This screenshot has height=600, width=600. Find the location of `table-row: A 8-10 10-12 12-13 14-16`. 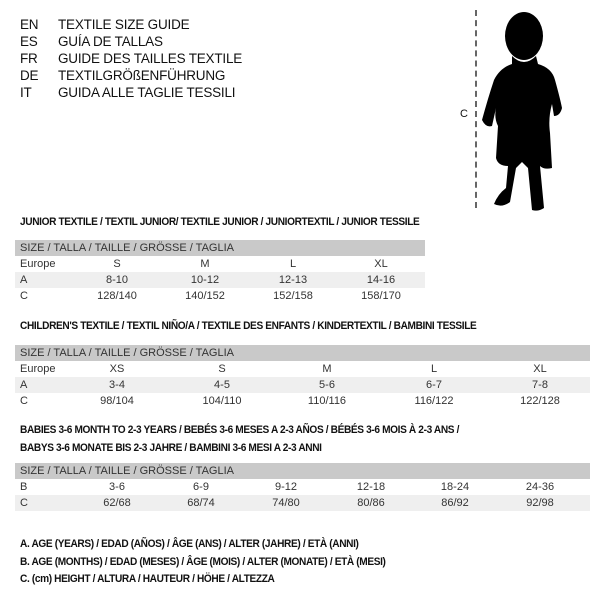

table-row: A 8-10 10-12 12-13 14-16 is located at coordinates (220, 280).